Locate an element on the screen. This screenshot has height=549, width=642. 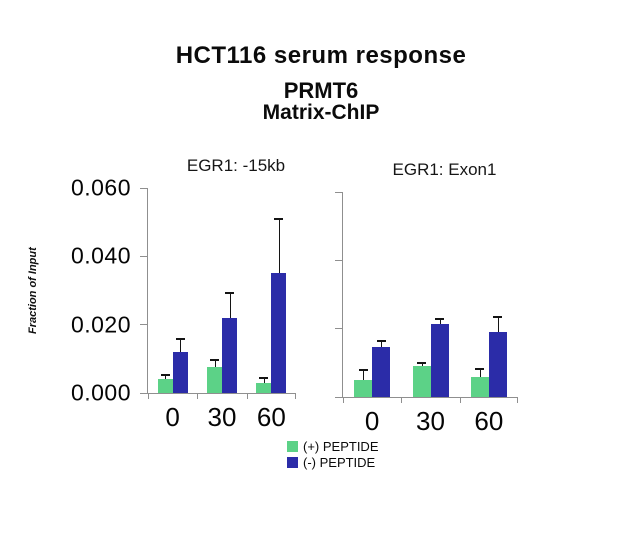
legend: (+) PEPTIDE (-) PEPTIDE is located at coordinates (333, 454).